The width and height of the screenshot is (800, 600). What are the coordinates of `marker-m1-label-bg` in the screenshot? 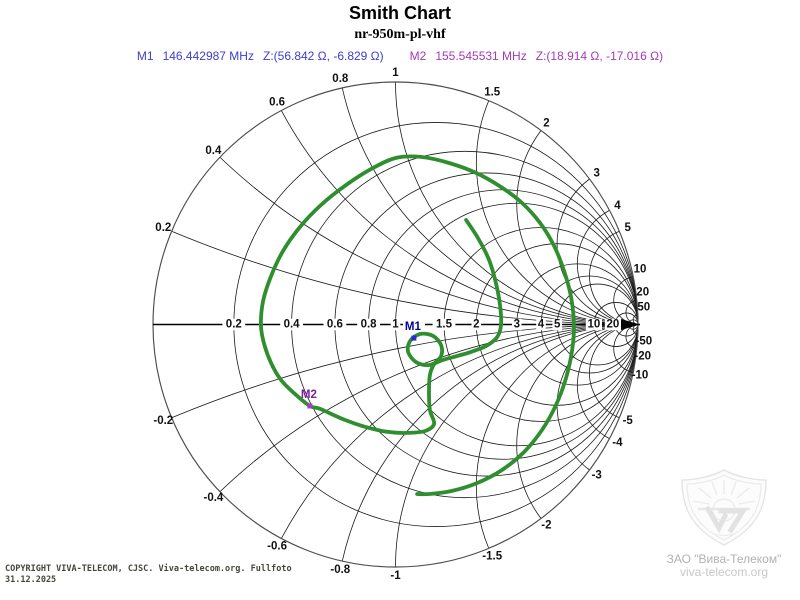 It's located at (413, 325).